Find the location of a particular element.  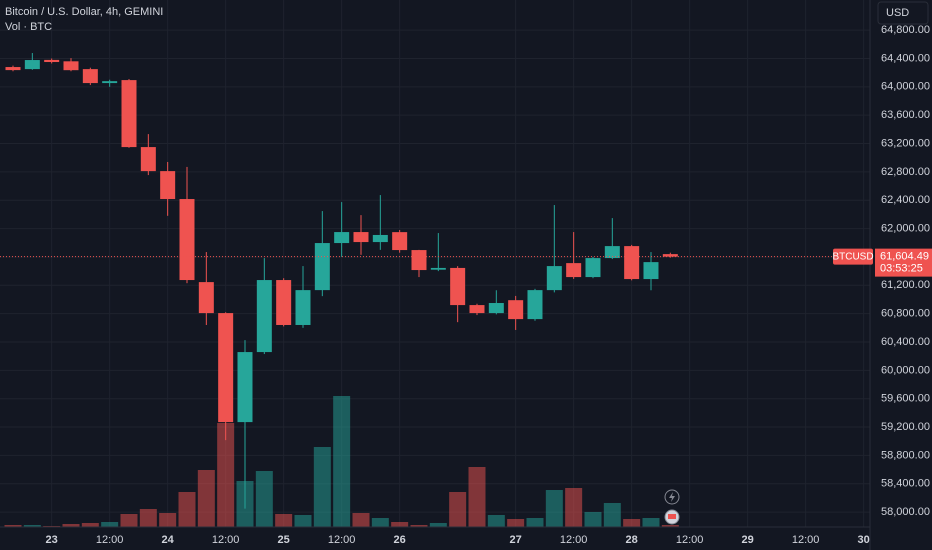

price-tag is located at coordinates (903, 262).